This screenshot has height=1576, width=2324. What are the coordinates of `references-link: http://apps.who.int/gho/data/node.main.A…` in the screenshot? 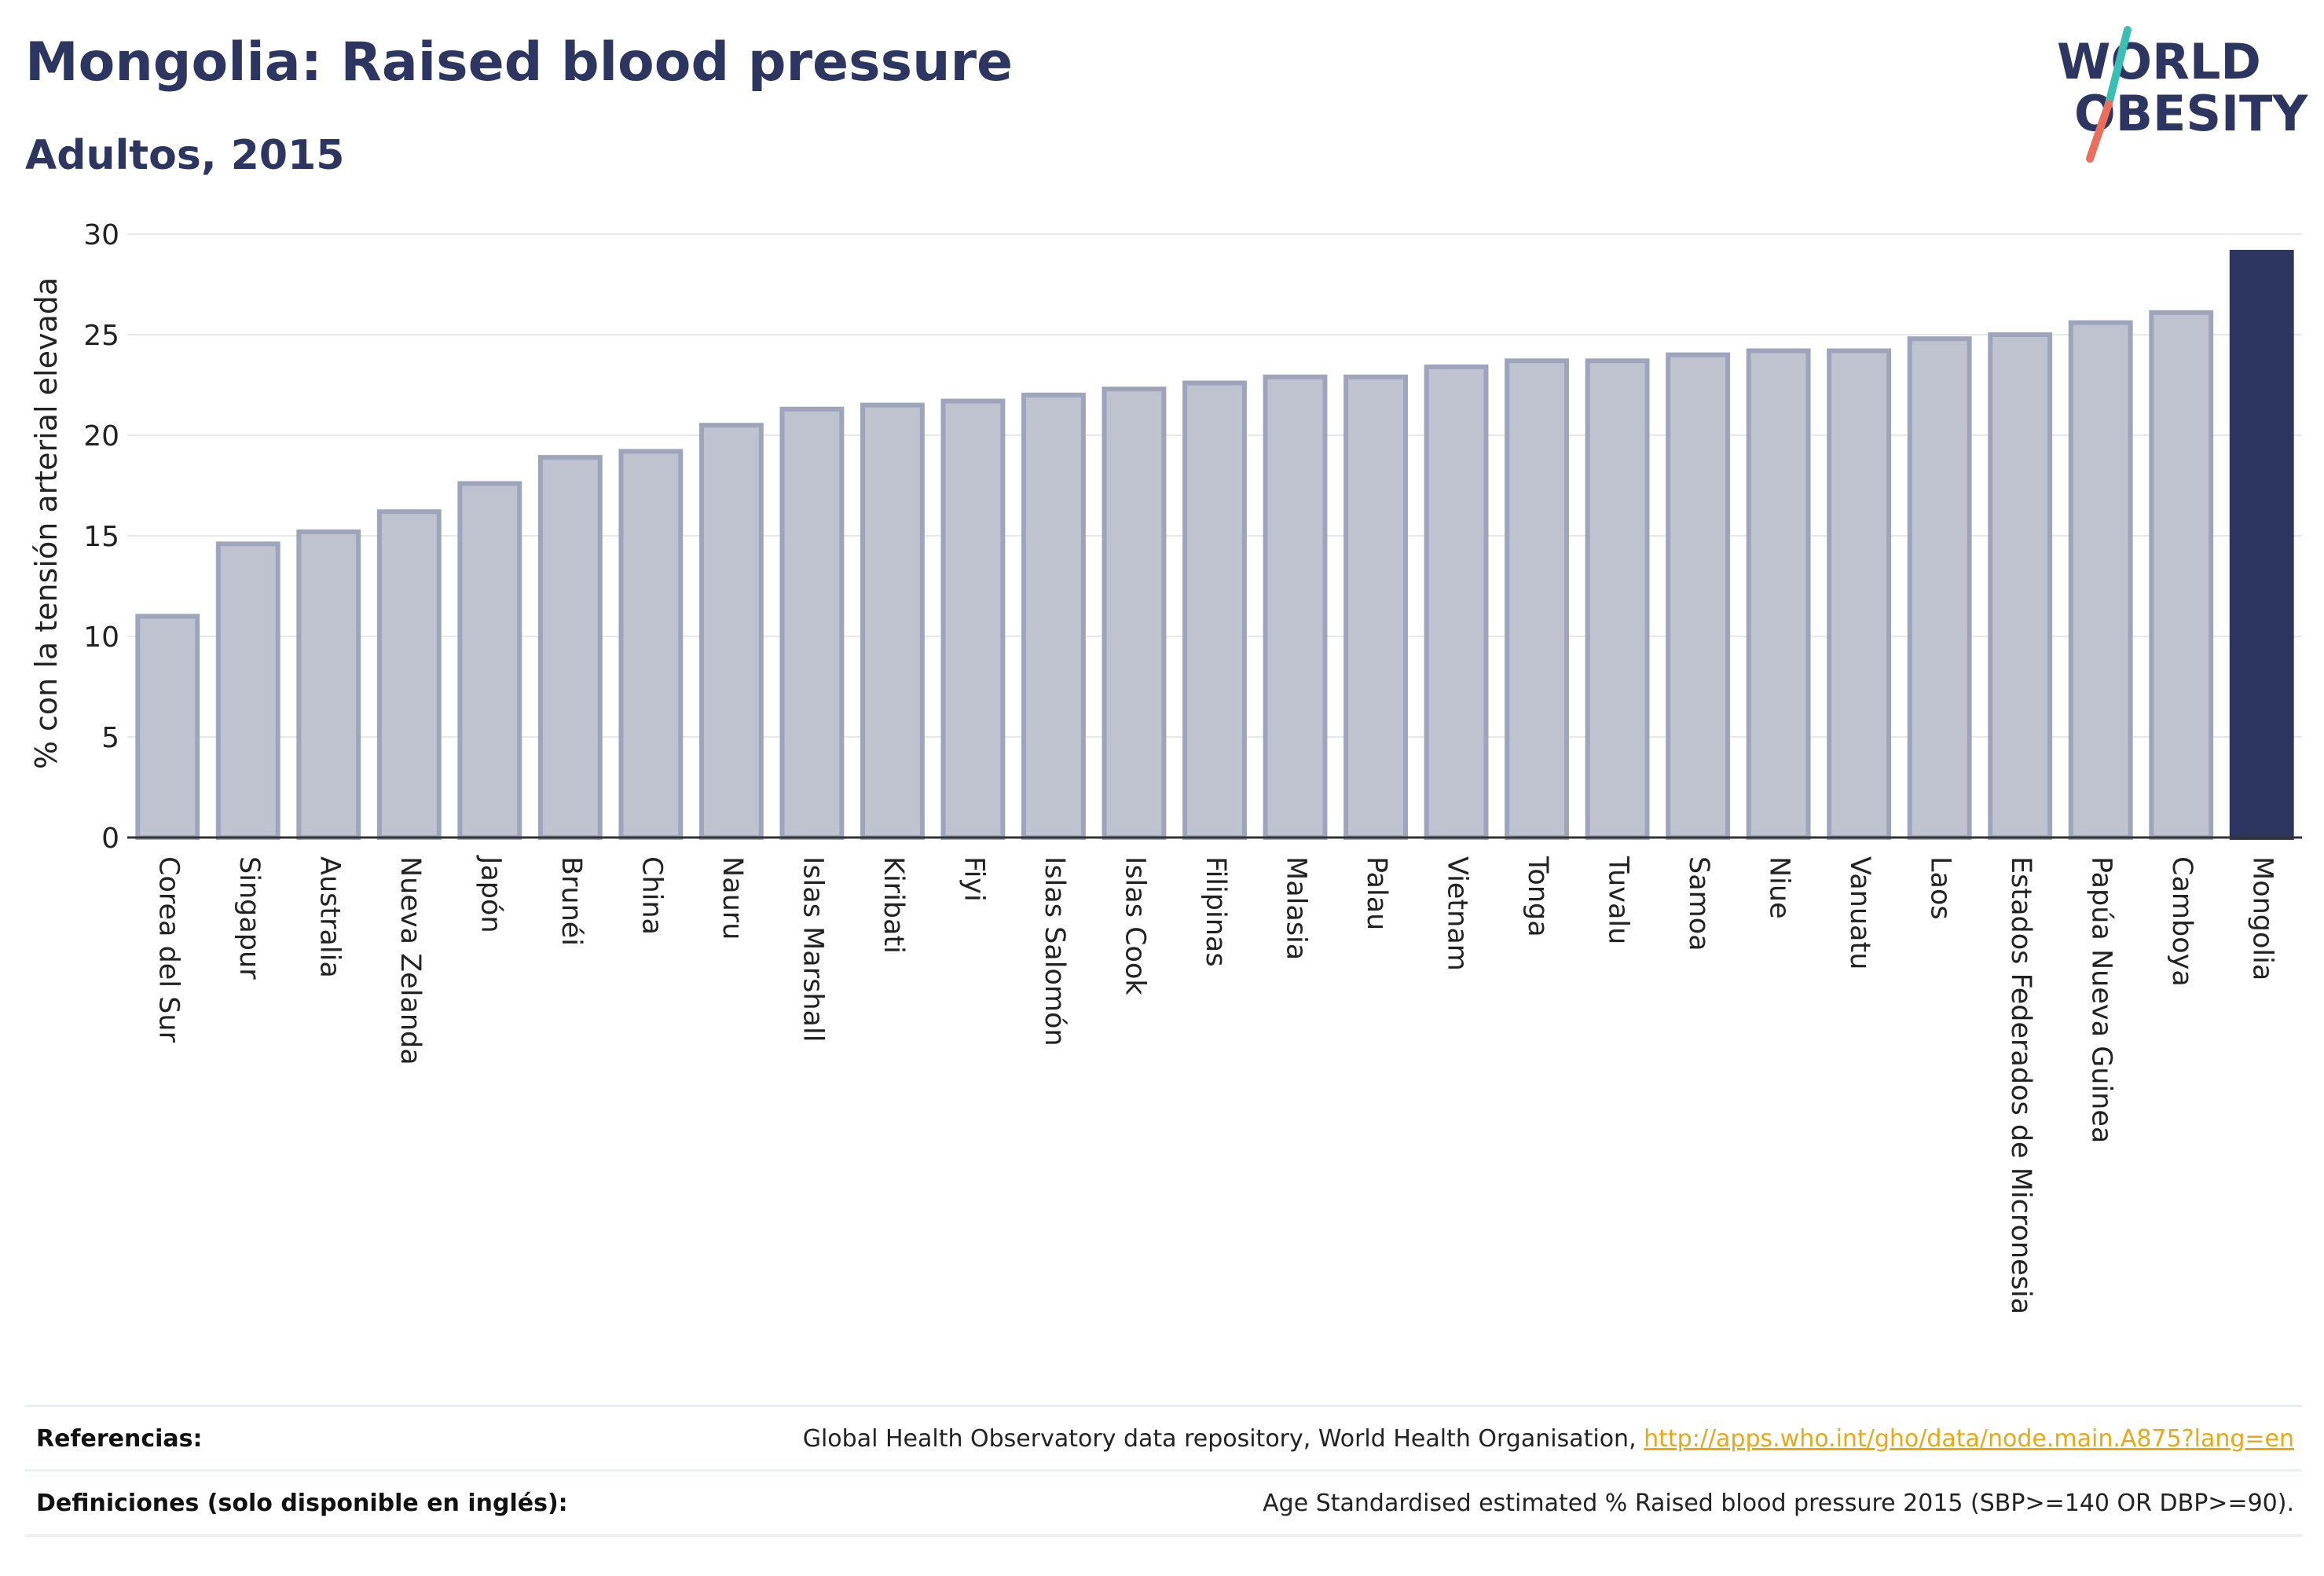 It's located at (1969, 1438).